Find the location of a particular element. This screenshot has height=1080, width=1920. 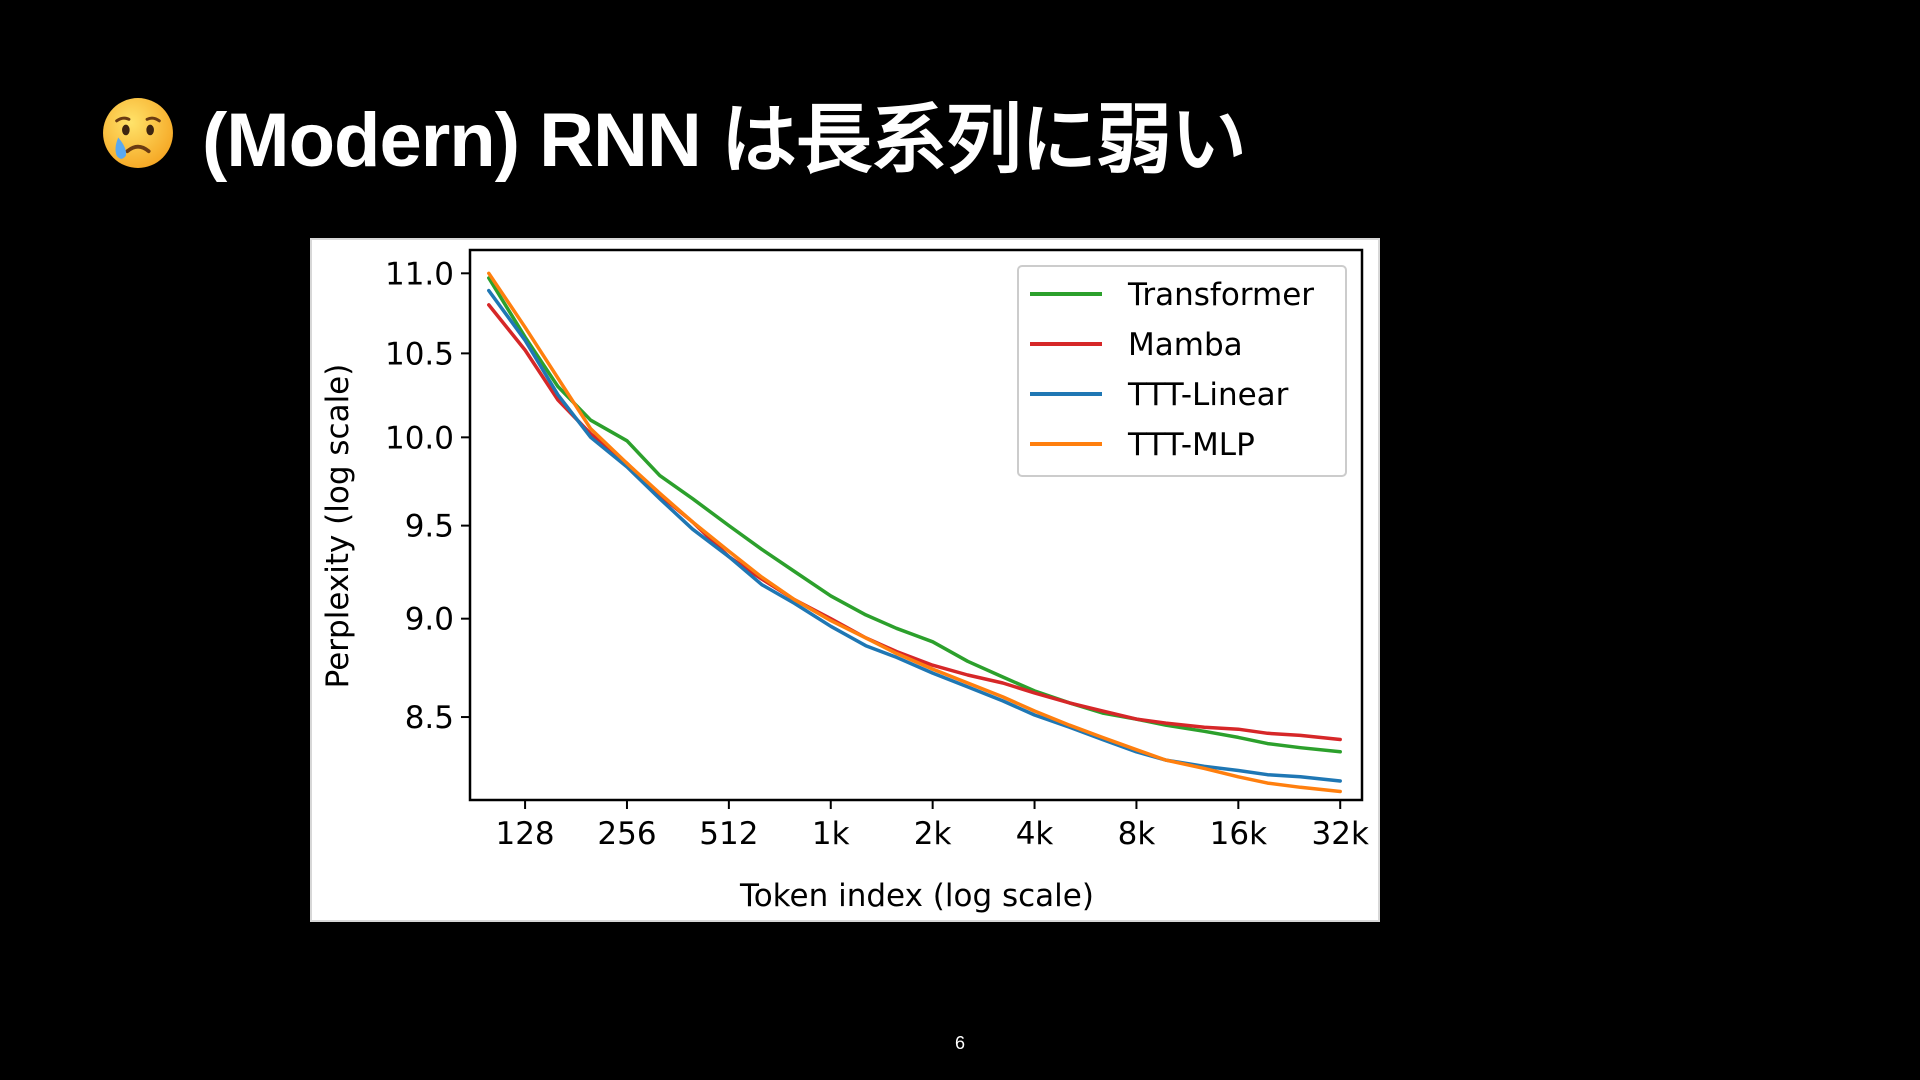

legend-label: TTT-Linear is located at coordinates (1208, 395).